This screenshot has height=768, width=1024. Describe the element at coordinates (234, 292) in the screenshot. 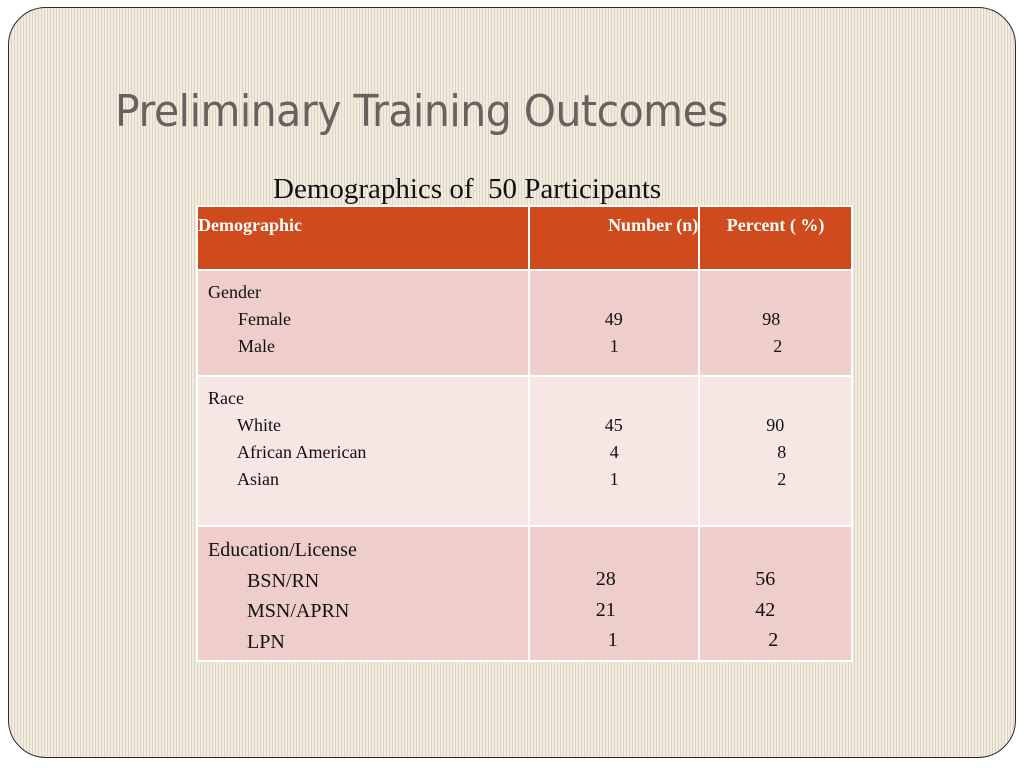

I see `group-label: Gender` at that location.